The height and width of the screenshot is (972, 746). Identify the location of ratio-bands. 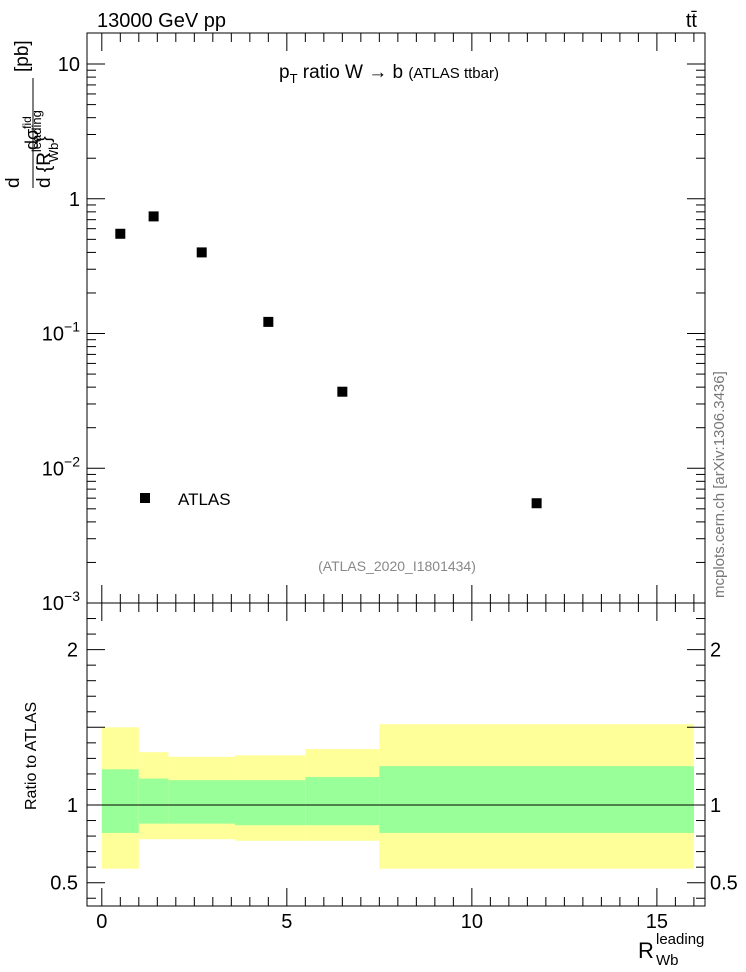
(397, 796).